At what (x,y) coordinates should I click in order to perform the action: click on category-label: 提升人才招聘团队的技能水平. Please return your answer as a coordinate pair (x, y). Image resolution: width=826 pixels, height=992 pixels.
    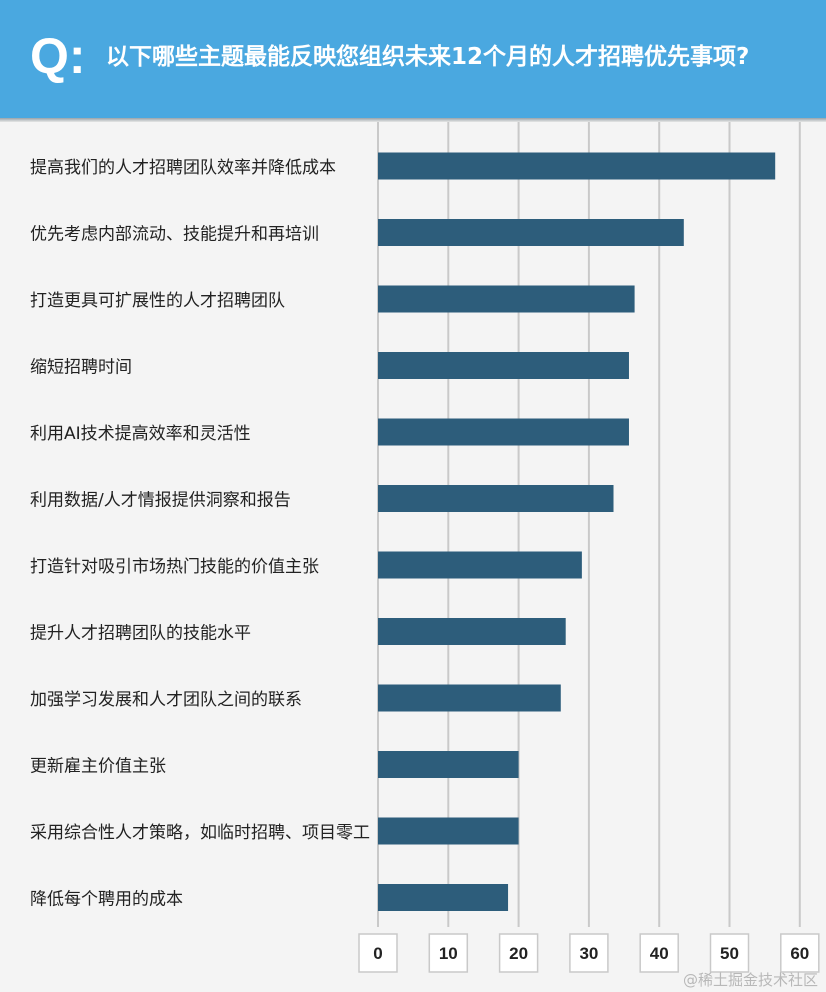
    Looking at the image, I should click on (140, 634).